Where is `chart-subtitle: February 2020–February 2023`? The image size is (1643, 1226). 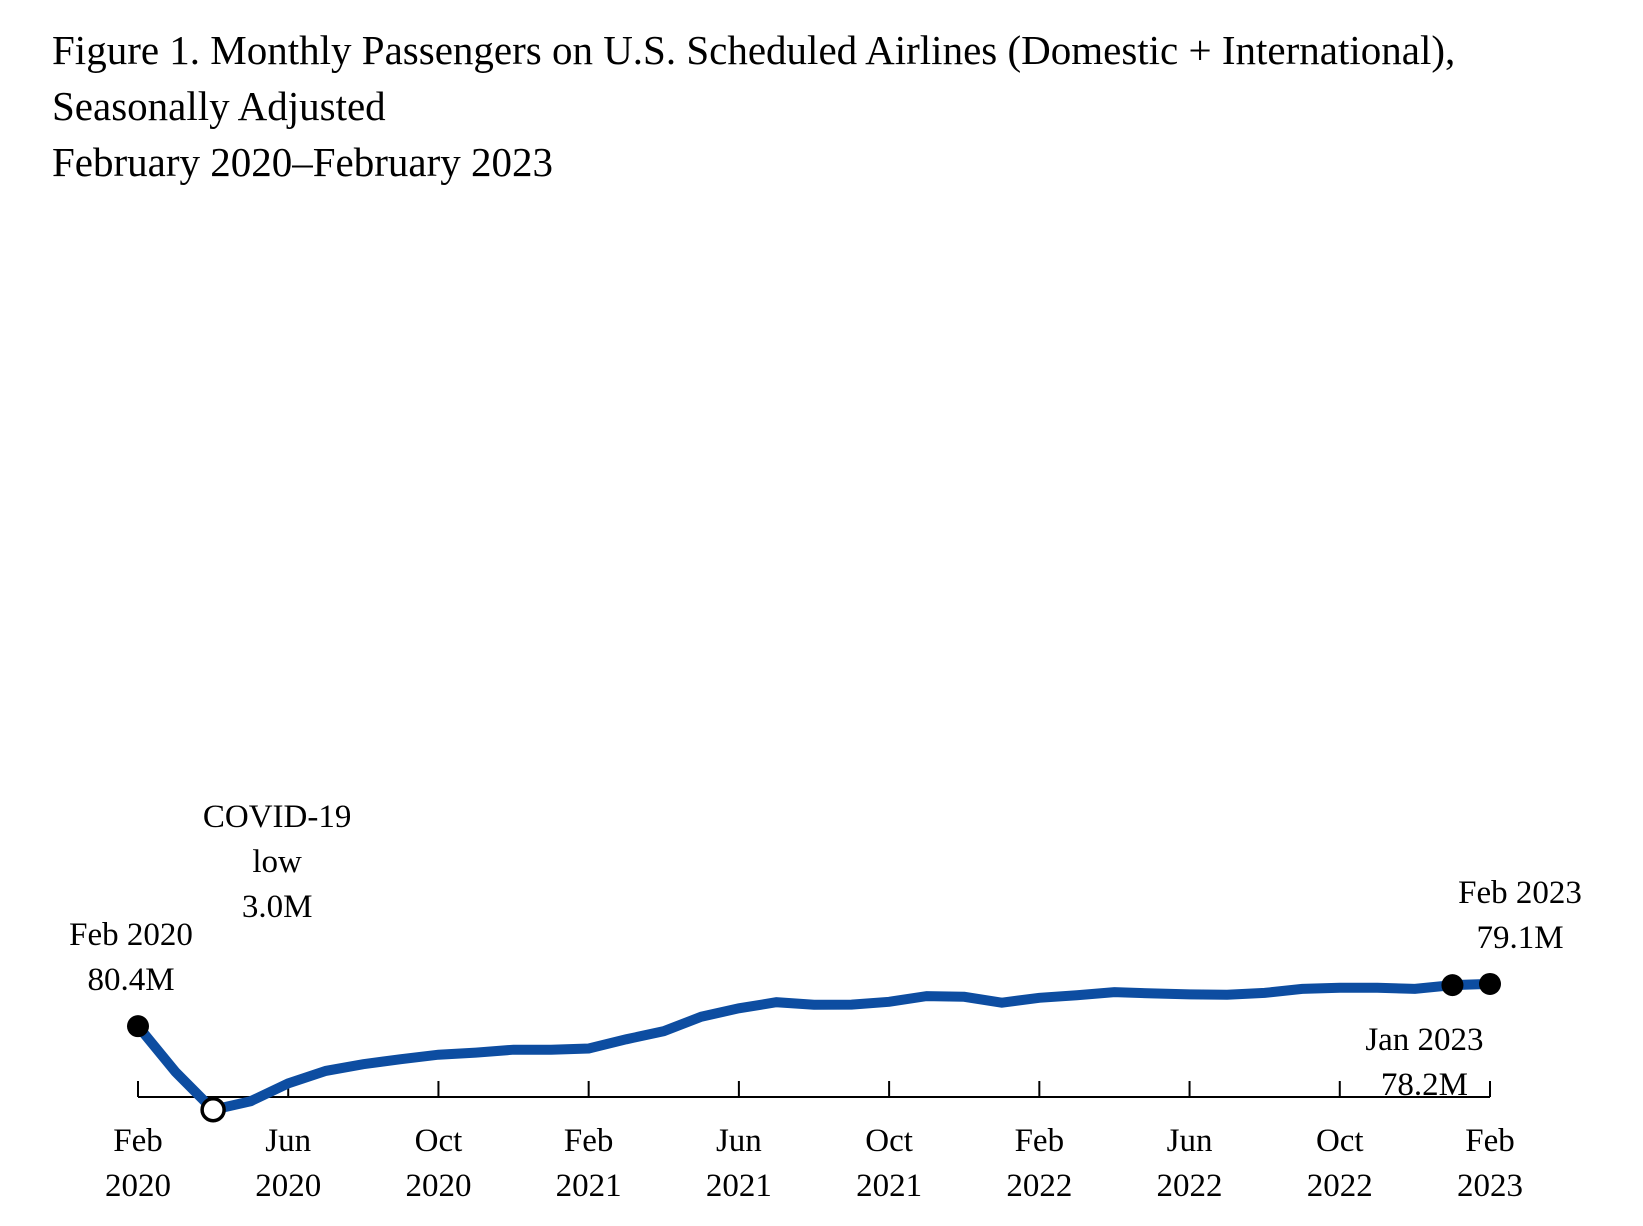 chart-subtitle: February 2020–February 2023 is located at coordinates (303, 162).